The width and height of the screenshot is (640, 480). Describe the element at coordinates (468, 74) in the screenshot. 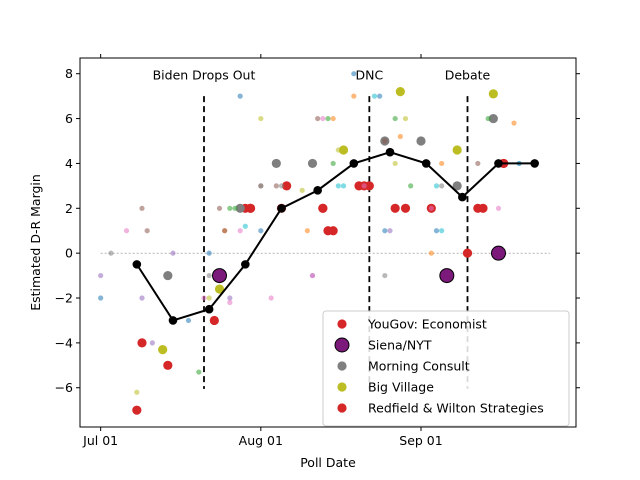

I see `event-label: Debate` at that location.